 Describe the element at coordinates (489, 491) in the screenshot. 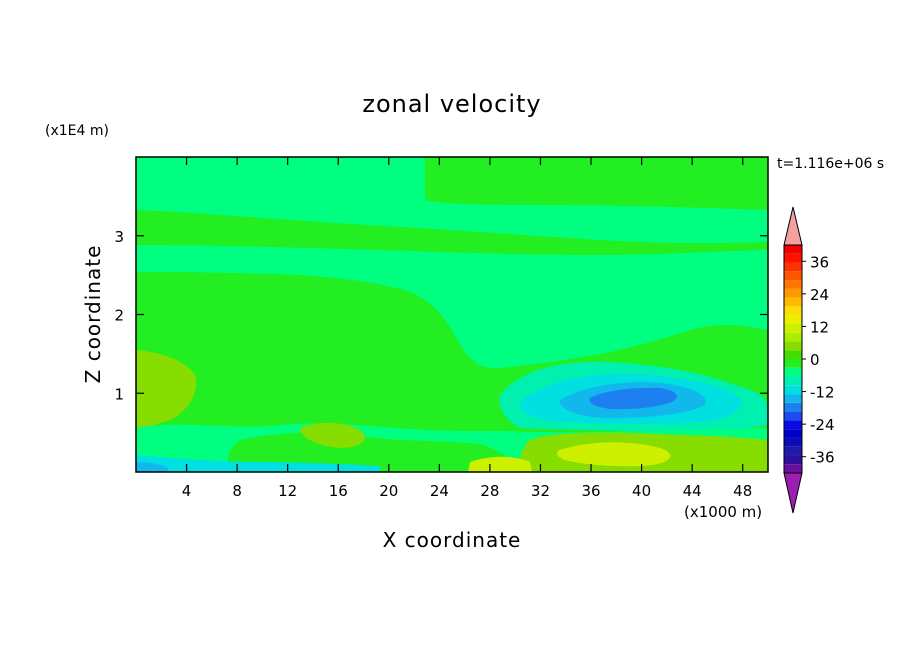

I see `x-tick-label: 28` at that location.